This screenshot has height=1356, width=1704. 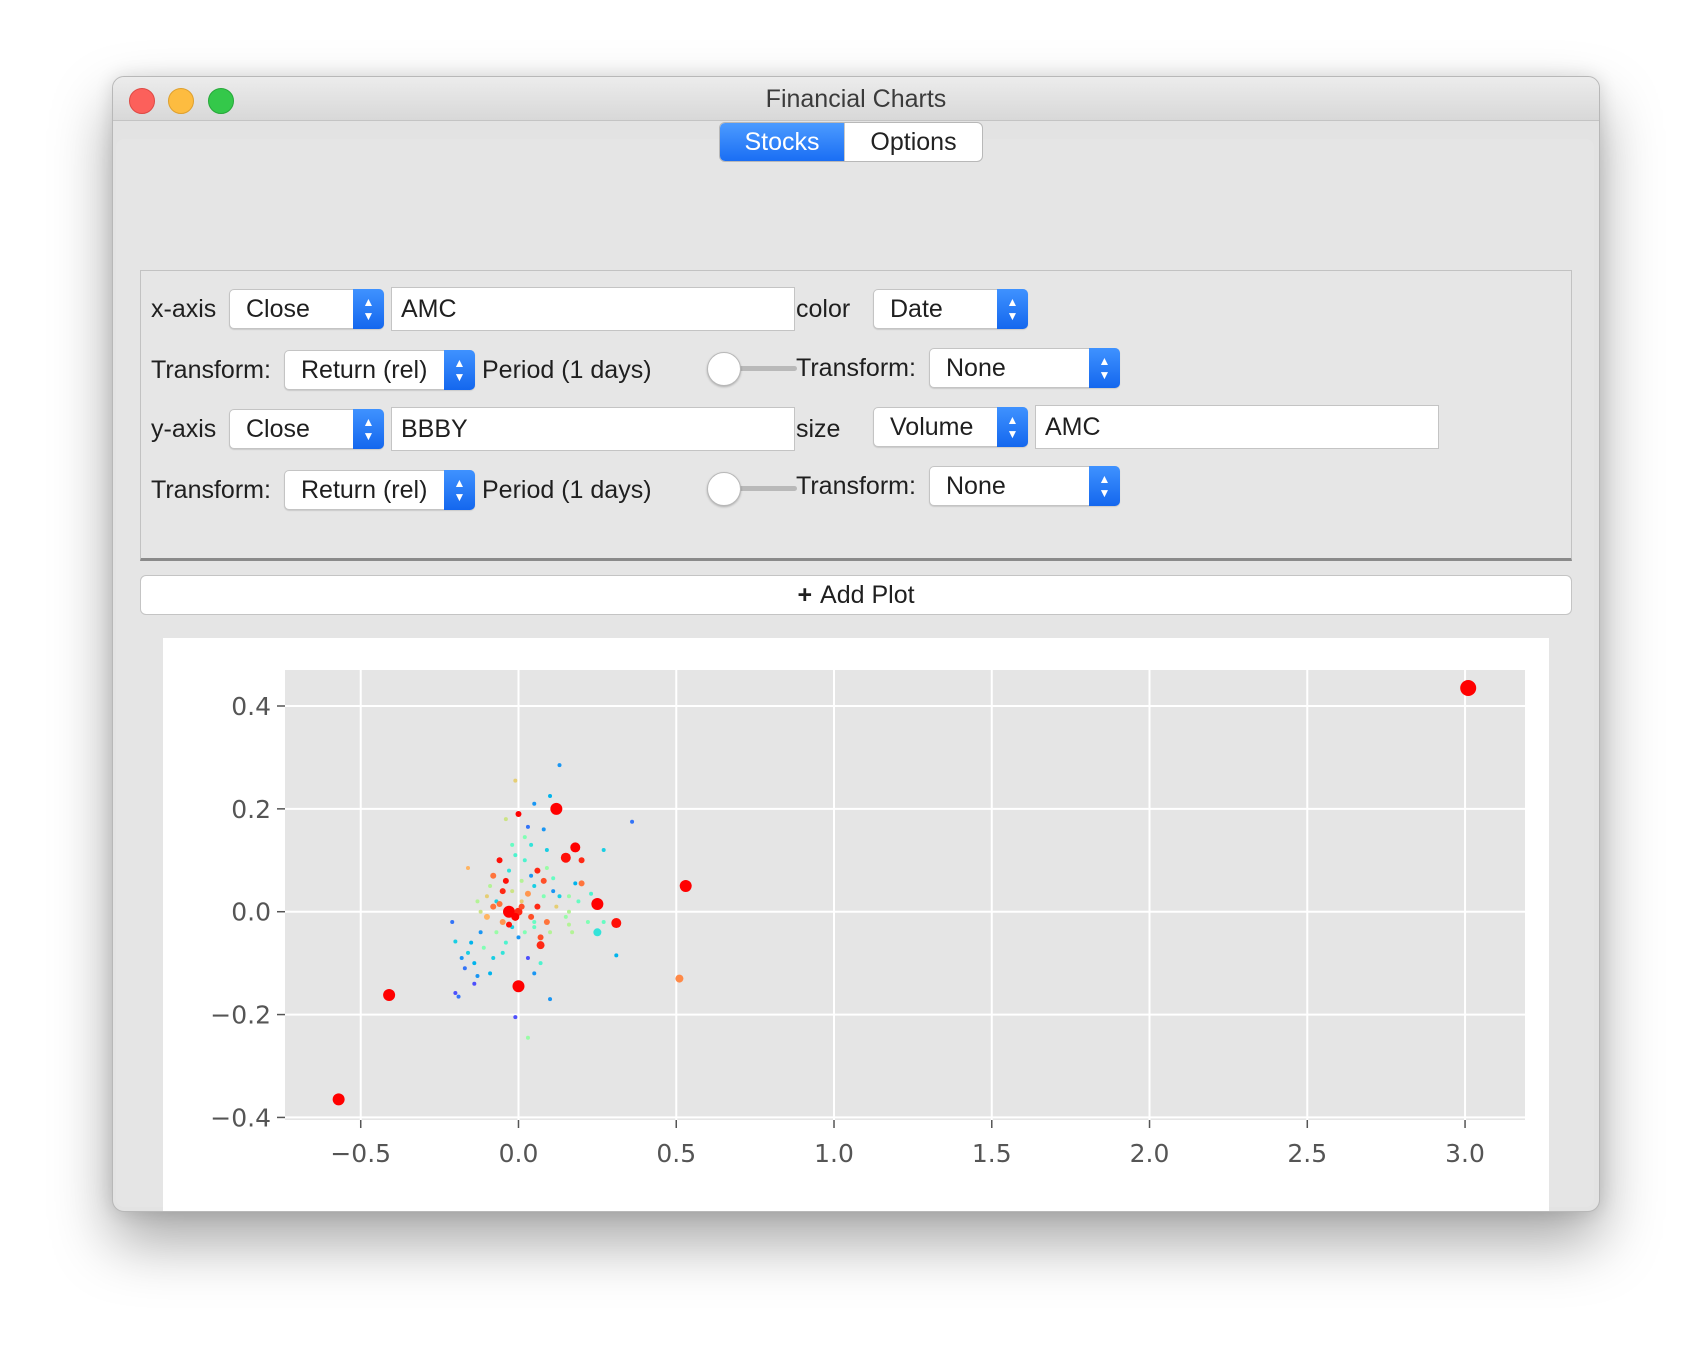 I want to click on y-transform-select: Return (rel) ▲ ▼, so click(x=379, y=490).